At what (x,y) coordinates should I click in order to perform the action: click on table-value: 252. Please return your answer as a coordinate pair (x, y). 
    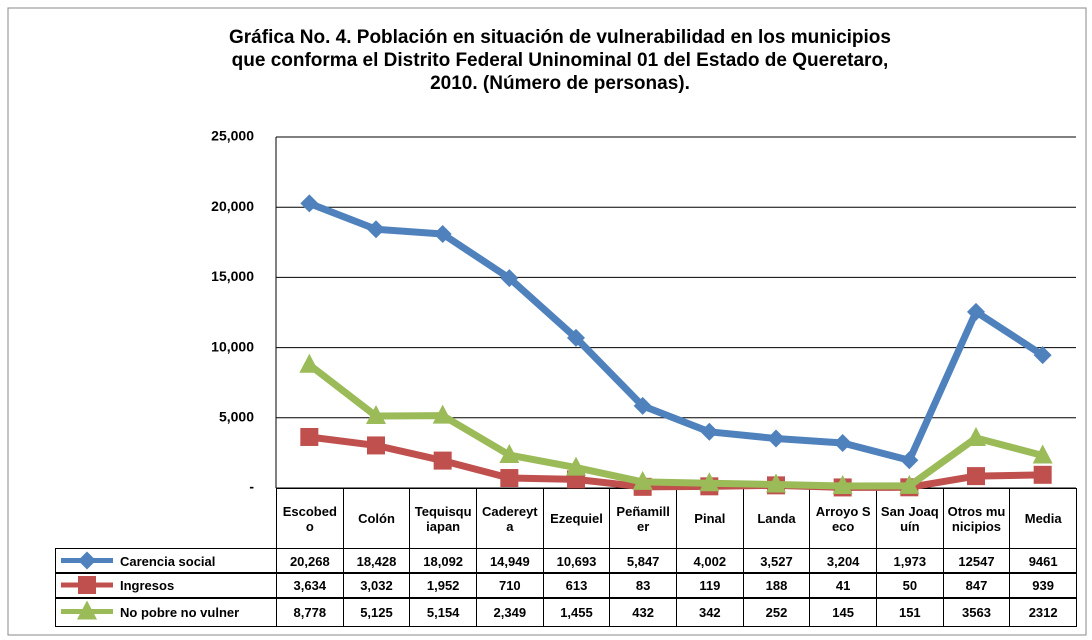
    Looking at the image, I should click on (776, 612).